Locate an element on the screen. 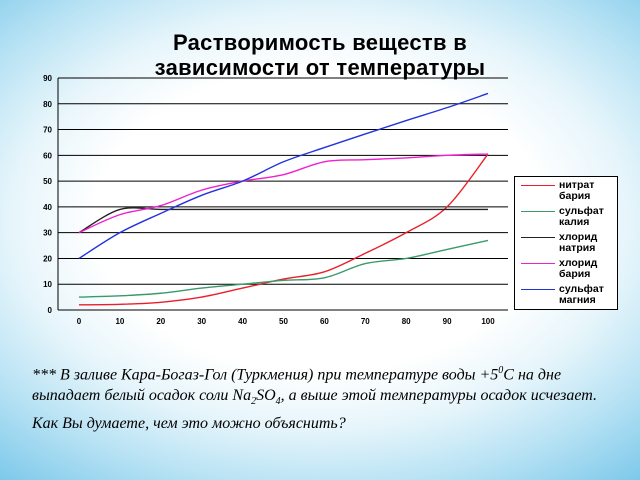 The width and height of the screenshot is (640, 480). legend-label: хлорид бария is located at coordinates (589, 269).